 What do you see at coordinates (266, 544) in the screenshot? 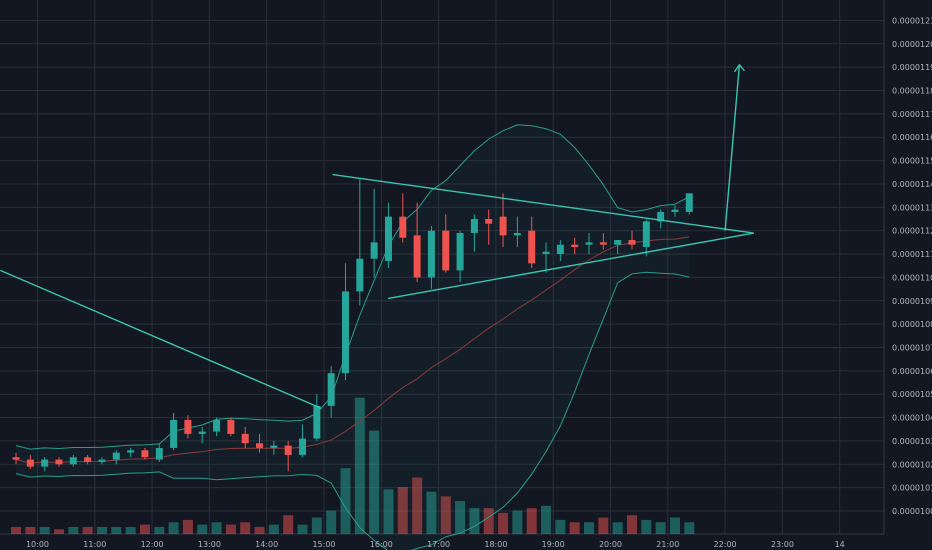
I see `x-tick-label: 14:00` at bounding box center [266, 544].